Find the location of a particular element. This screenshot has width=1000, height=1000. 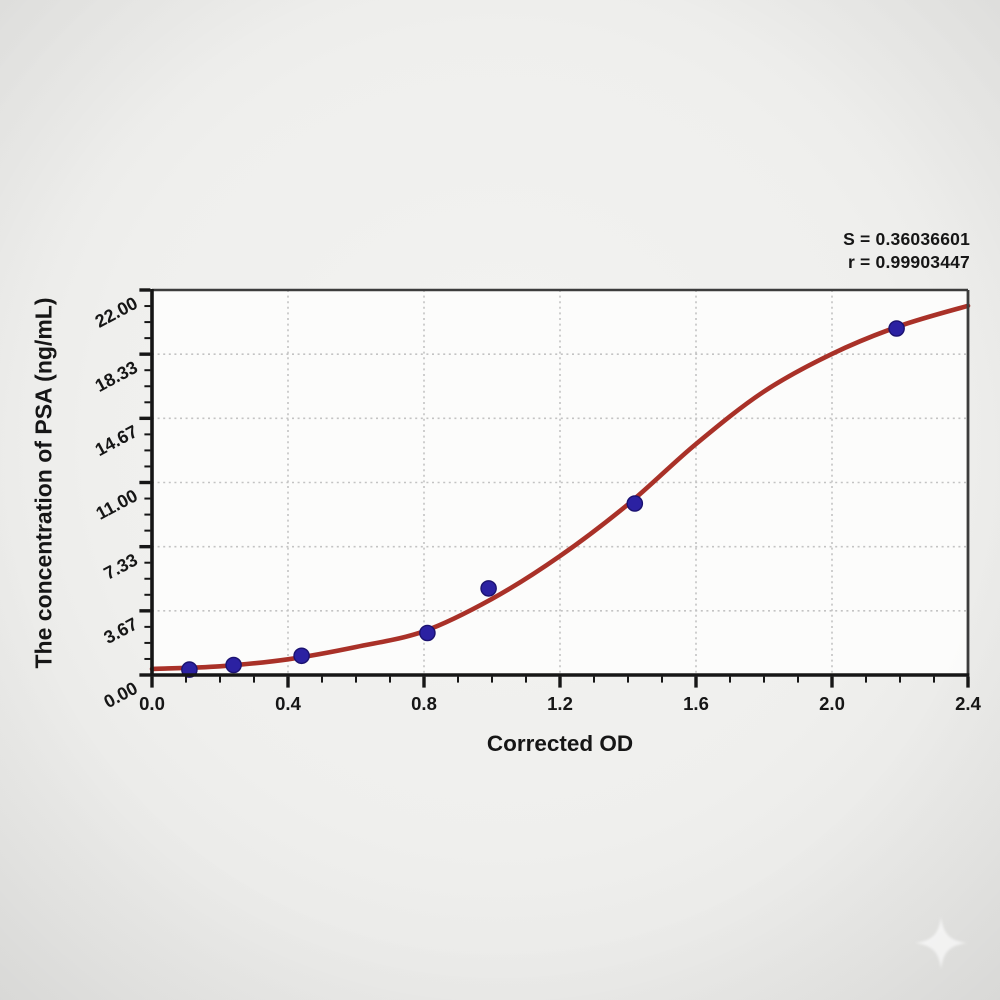

svg-text: 1.6 is located at coordinates (696, 703).